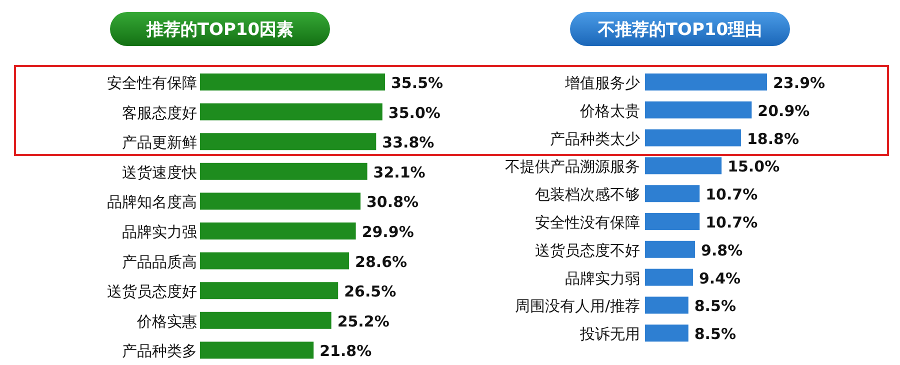 This screenshot has width=900, height=365. Describe the element at coordinates (609, 111) in the screenshot. I see `y-tick-label: 价格太贵` at that location.